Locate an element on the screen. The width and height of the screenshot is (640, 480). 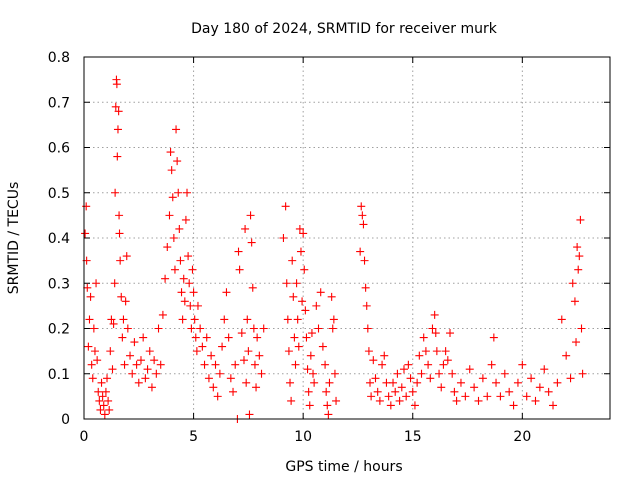
x-tick-label: 10 is located at coordinates (303, 437).